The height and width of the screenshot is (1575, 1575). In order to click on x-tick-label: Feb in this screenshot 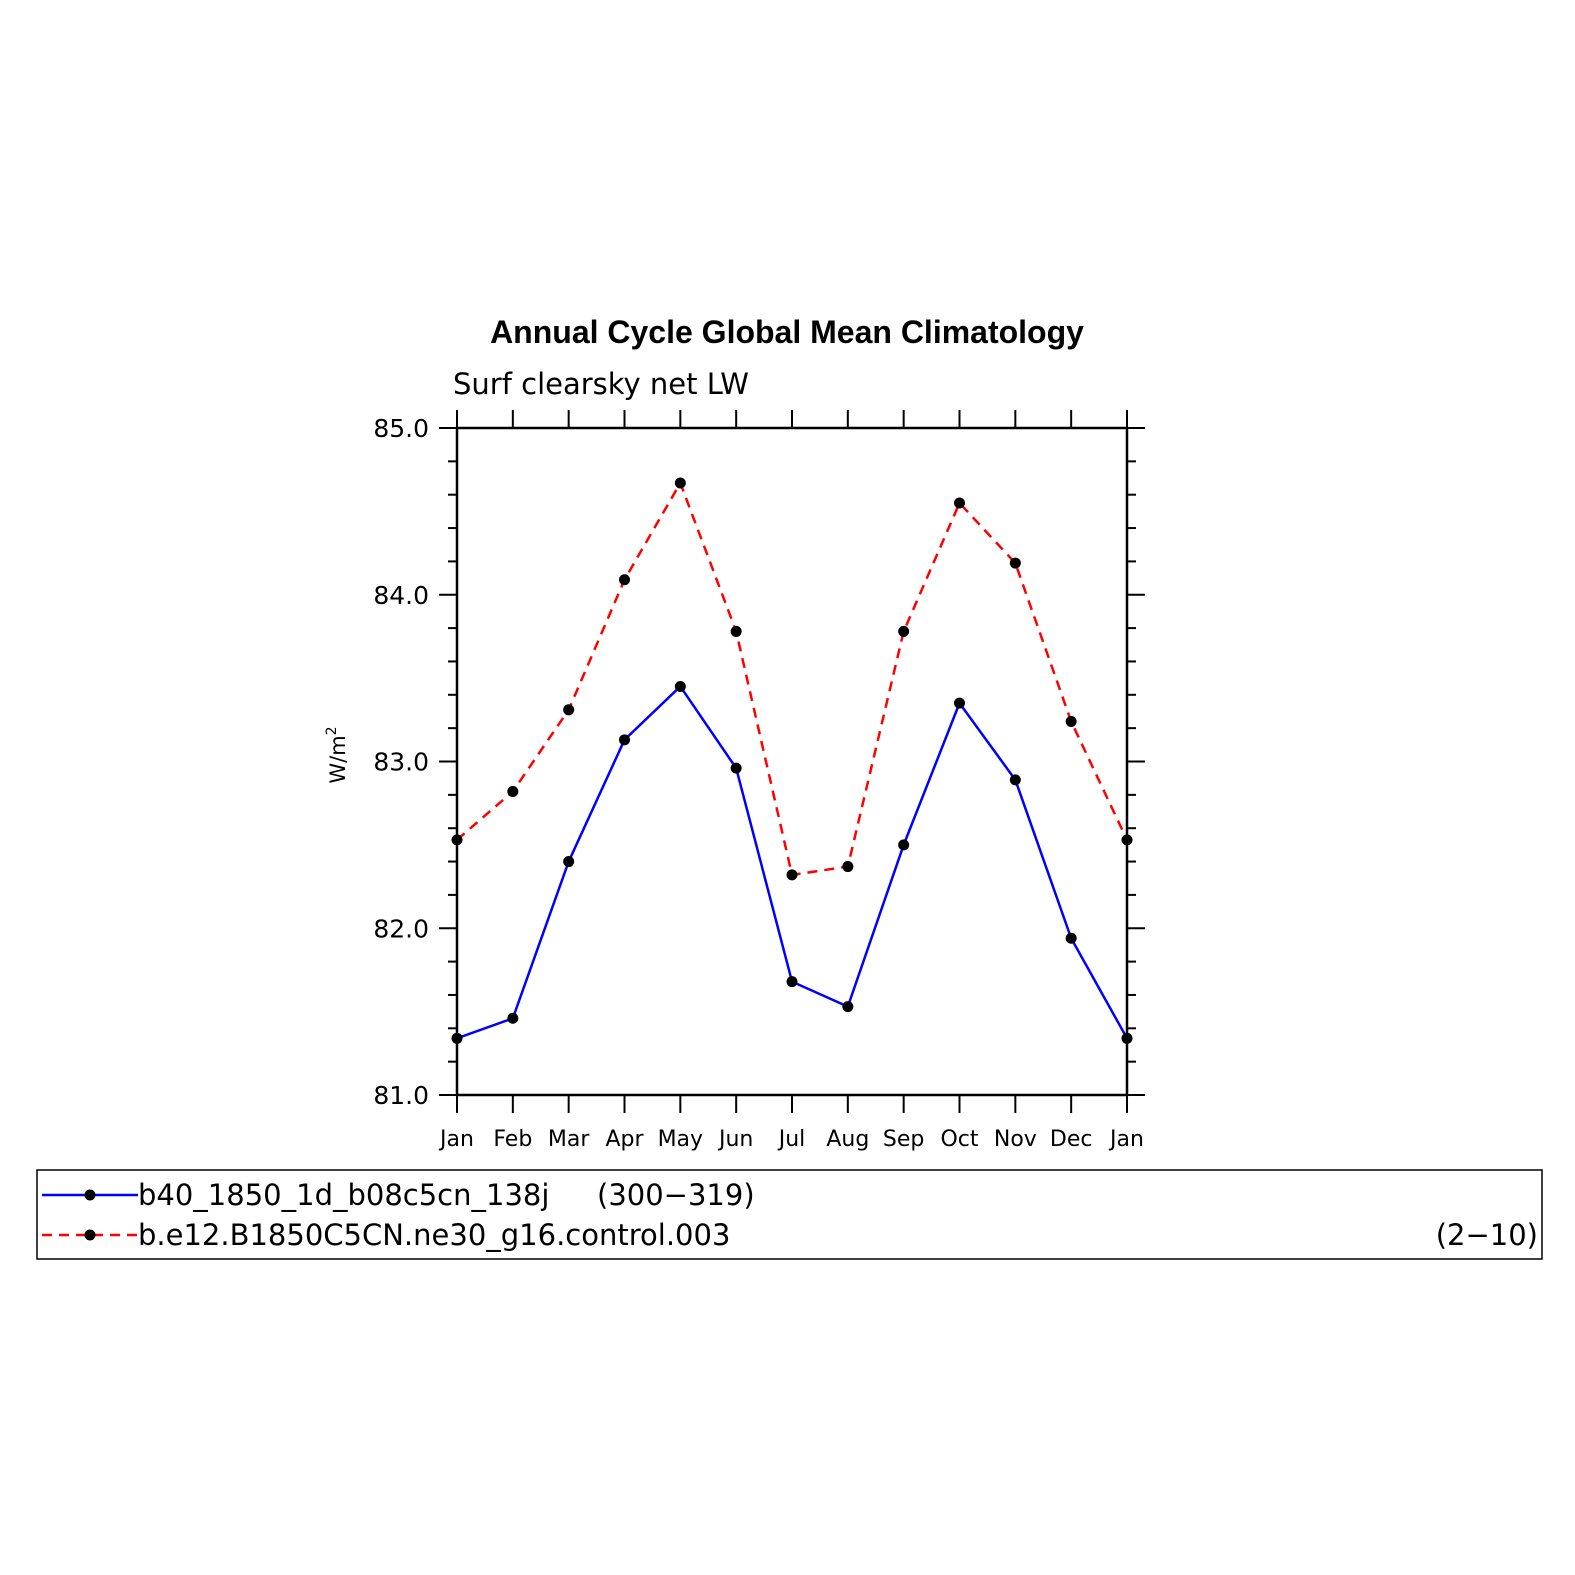, I will do `click(512, 1139)`.